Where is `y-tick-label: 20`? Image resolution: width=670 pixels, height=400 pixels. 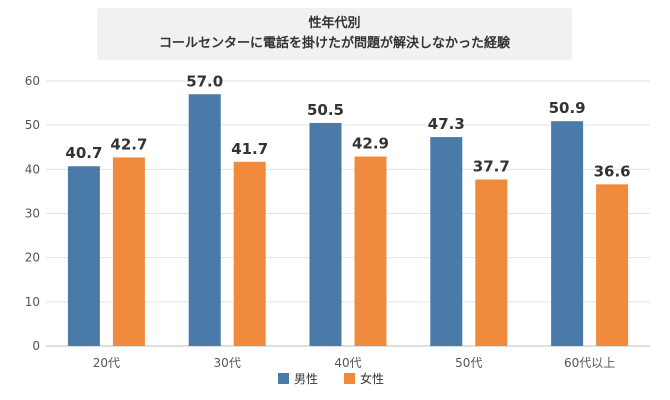
y-tick-label: 20 is located at coordinates (32, 258).